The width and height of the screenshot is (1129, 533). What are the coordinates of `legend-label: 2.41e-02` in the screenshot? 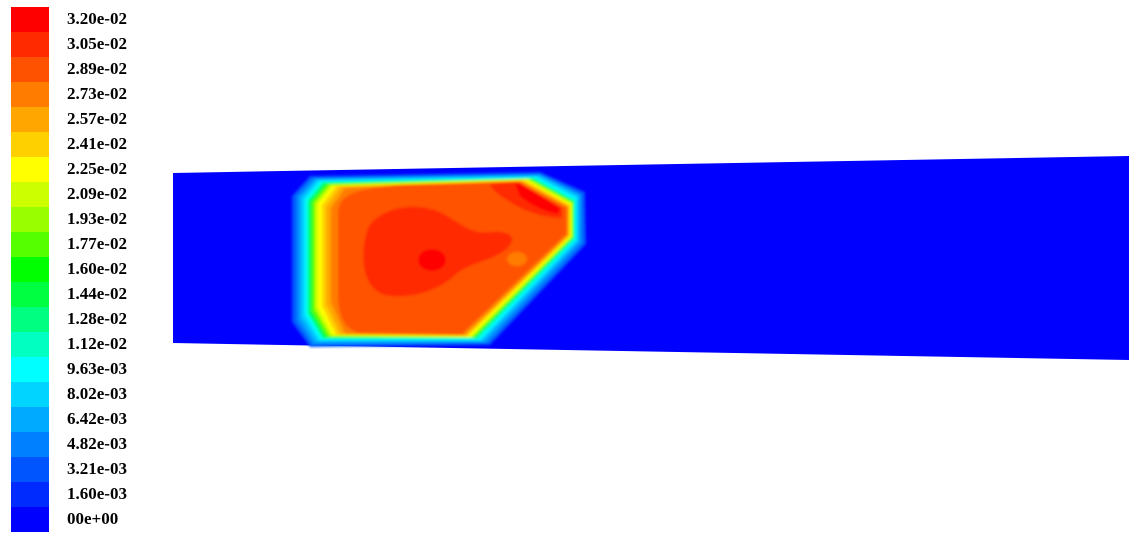 It's located at (97, 143).